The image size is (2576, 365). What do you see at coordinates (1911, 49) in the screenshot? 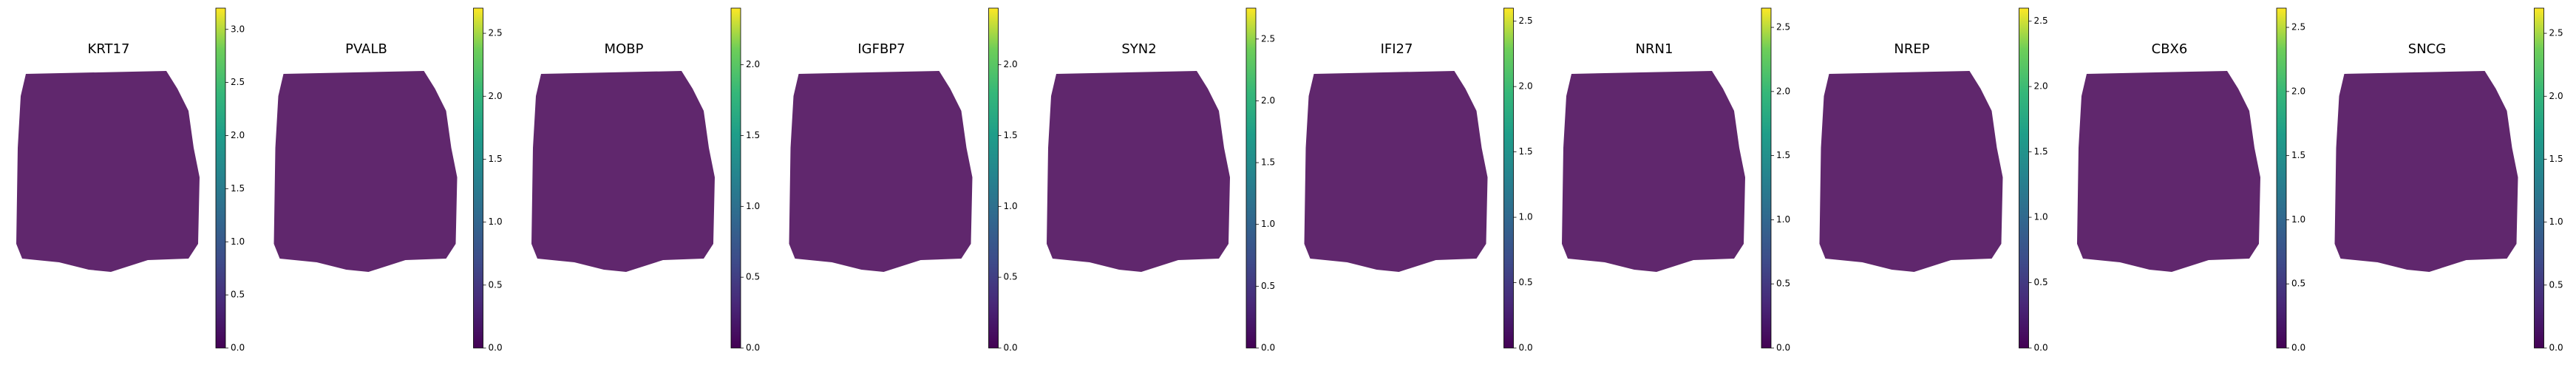
I see `panel-title: NREP` at bounding box center [1911, 49].